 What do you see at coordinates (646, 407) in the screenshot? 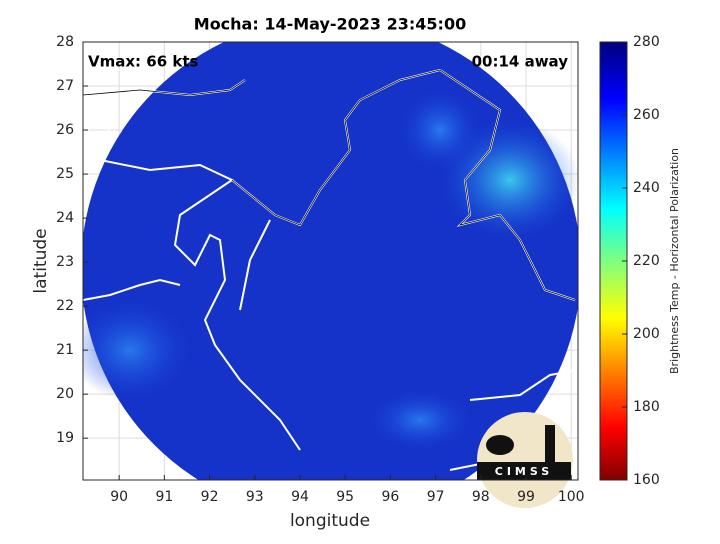
I see `colorbar-tick-label: 180` at bounding box center [646, 407].